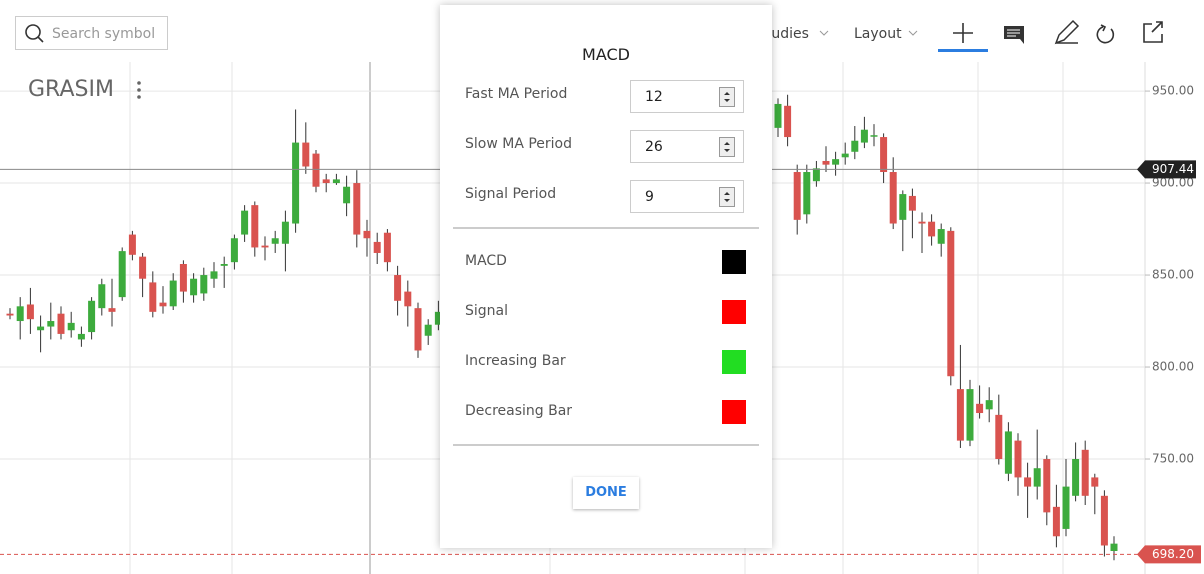 The width and height of the screenshot is (1204, 574). What do you see at coordinates (687, 196) in the screenshot?
I see `number-input: 9` at bounding box center [687, 196].